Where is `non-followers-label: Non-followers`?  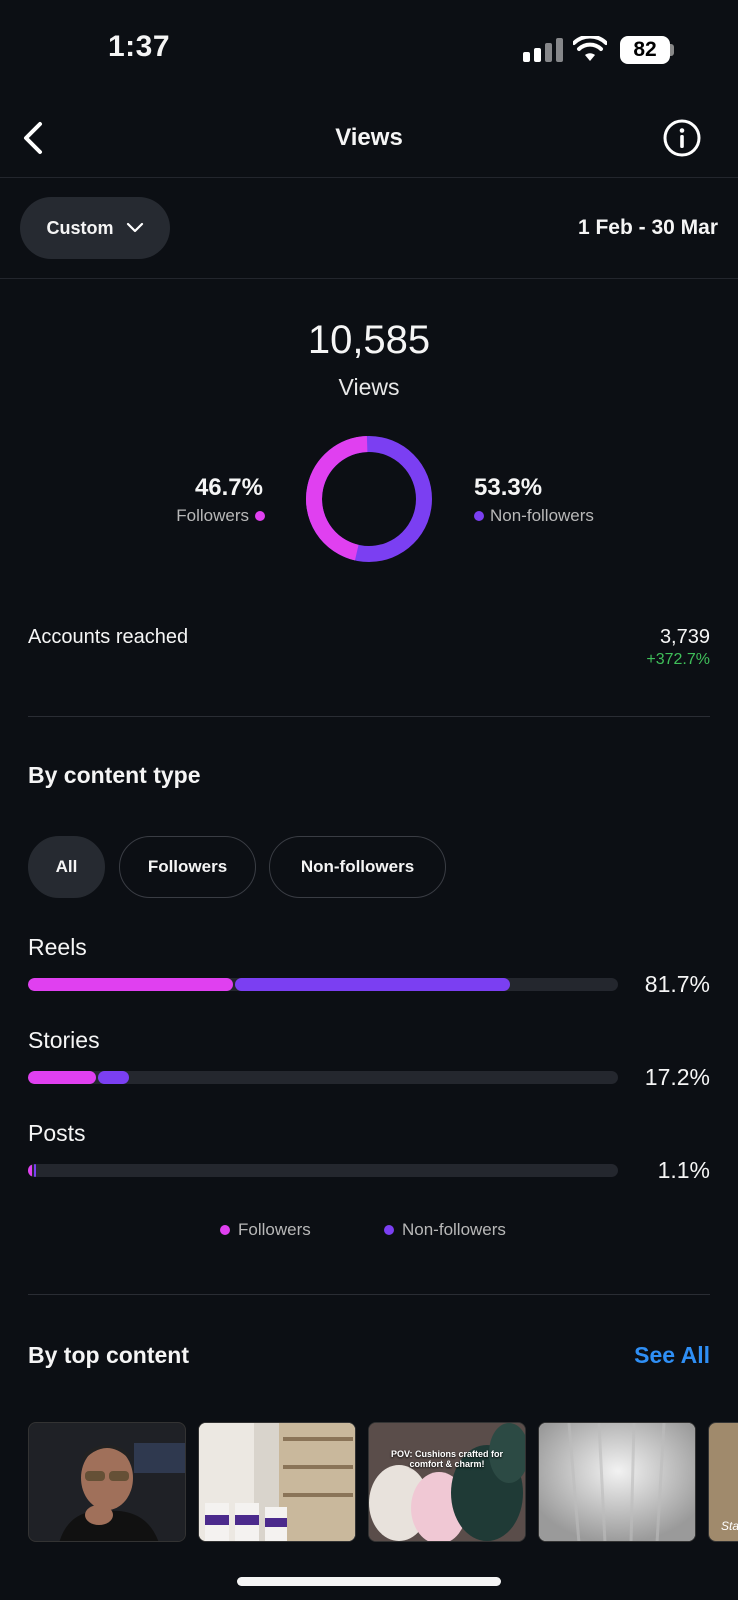 non-followers-label: Non-followers is located at coordinates (542, 515).